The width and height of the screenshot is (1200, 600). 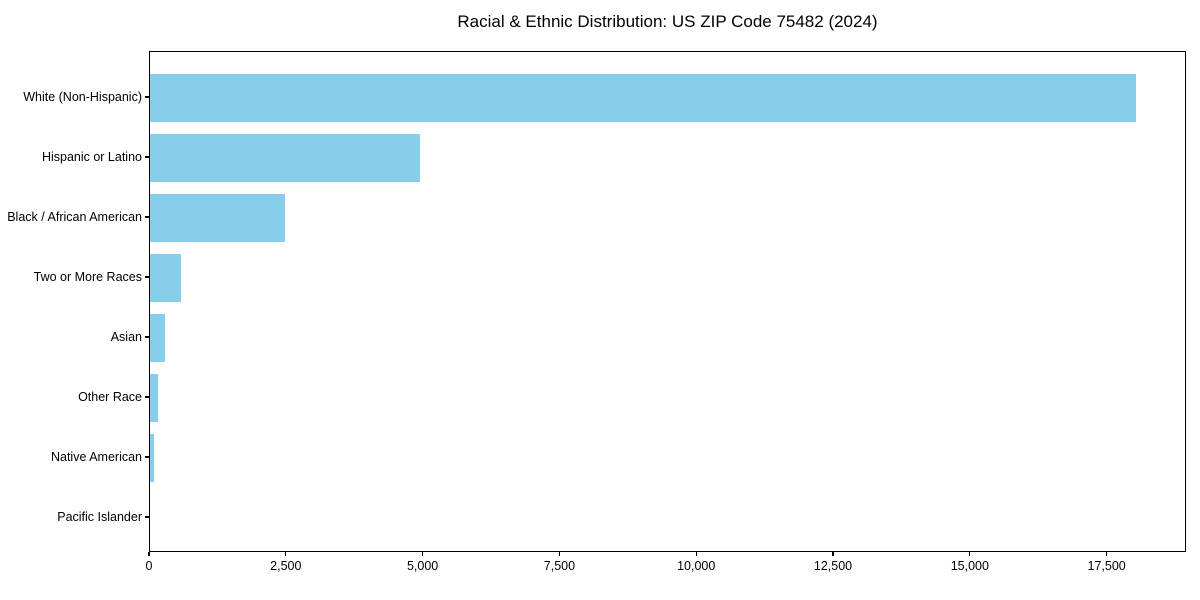 What do you see at coordinates (82, 97) in the screenshot?
I see `y-tick-label: White (Non-Hispanic)` at bounding box center [82, 97].